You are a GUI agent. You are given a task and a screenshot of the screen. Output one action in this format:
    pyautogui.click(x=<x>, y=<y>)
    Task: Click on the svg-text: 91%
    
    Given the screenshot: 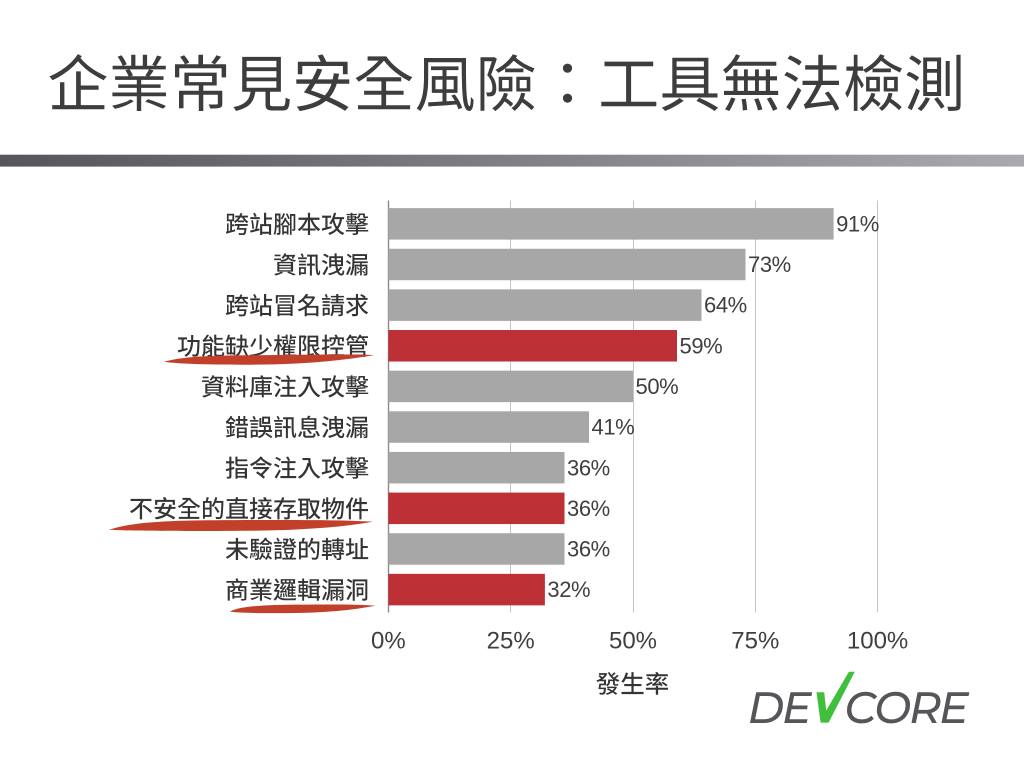 What is the action you would take?
    pyautogui.click(x=857, y=223)
    